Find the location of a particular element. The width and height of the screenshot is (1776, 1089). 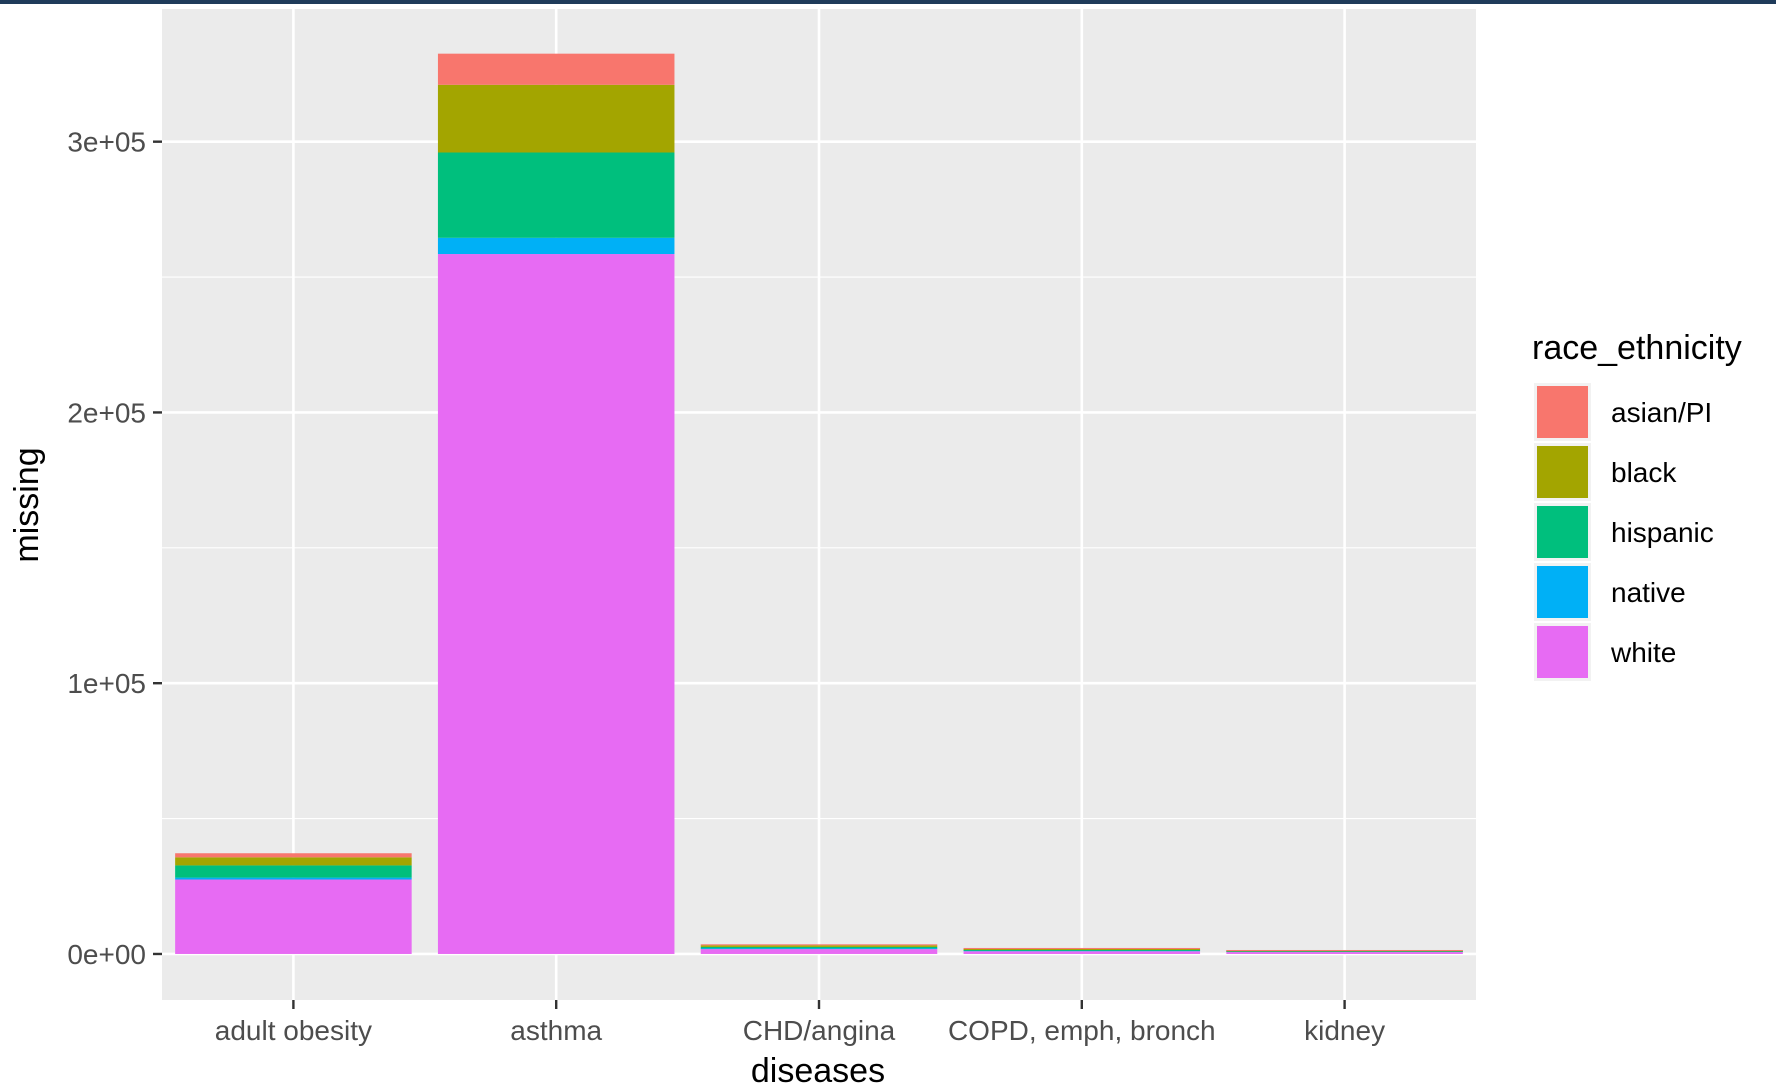

x-tick-label: kidney is located at coordinates (1344, 1030).